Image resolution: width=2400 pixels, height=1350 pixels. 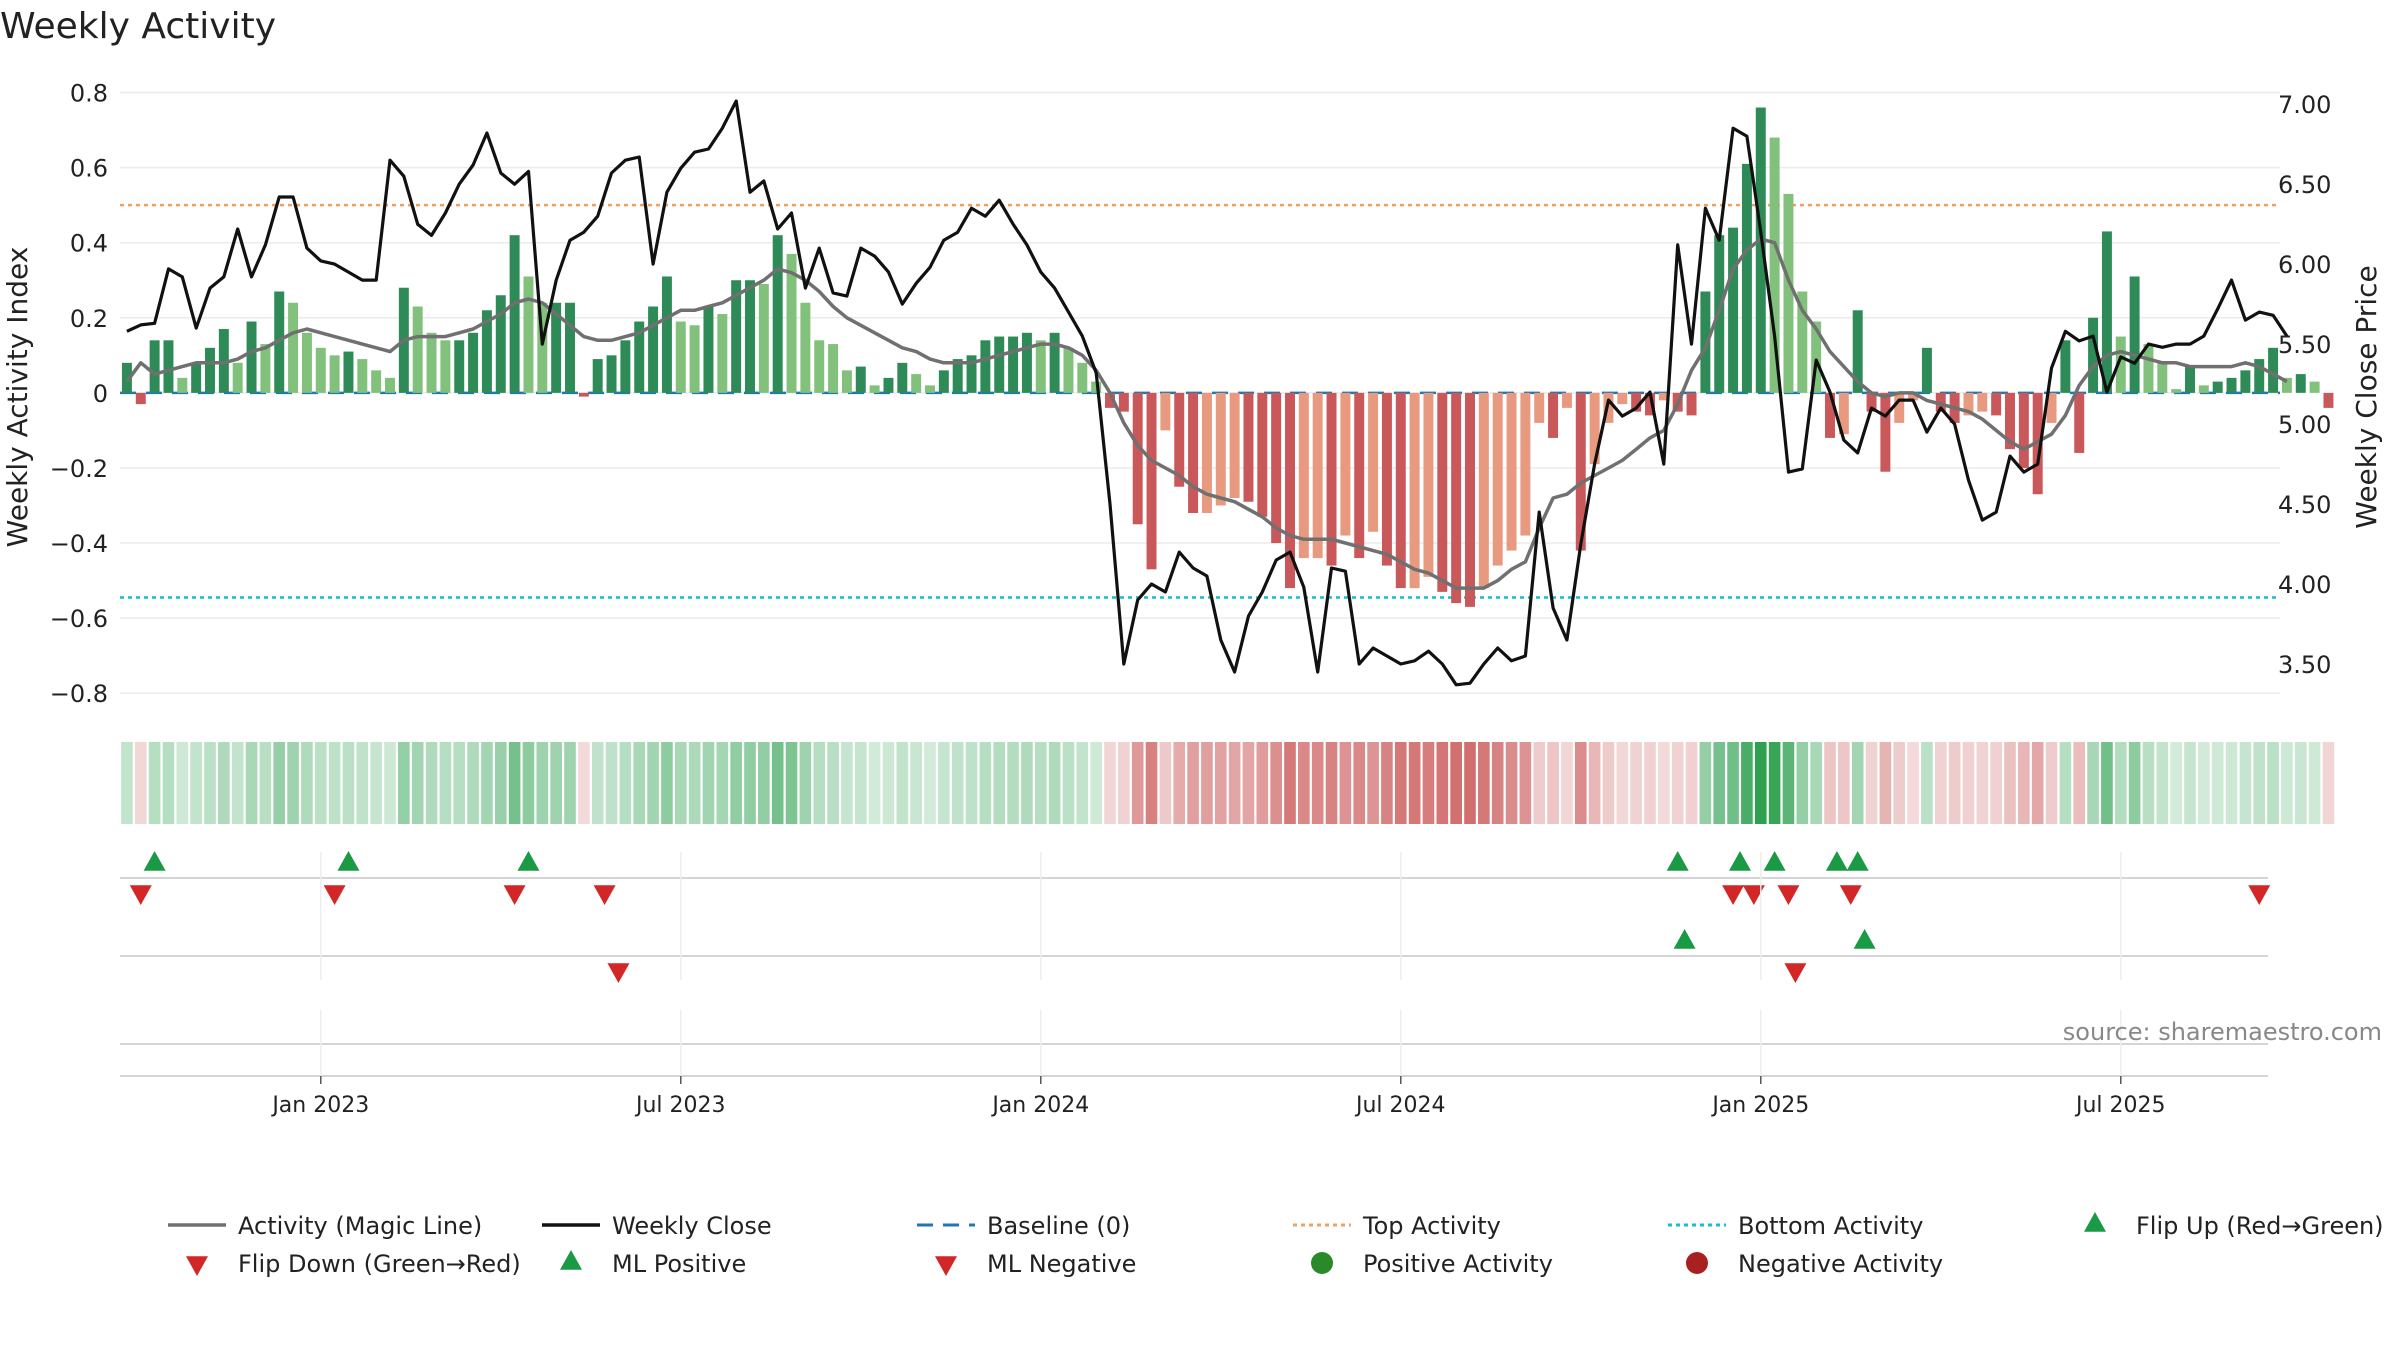 I want to click on activity-heat-strip, so click(x=1228, y=783).